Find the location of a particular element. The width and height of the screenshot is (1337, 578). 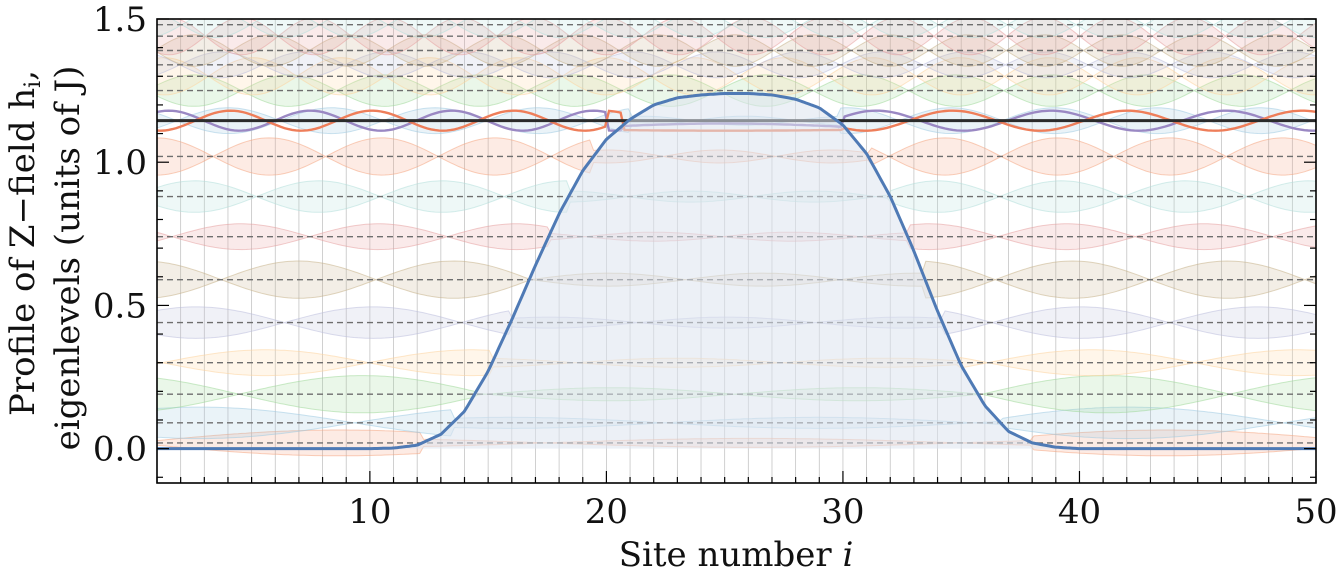

y-axis-title-subscript: i is located at coordinates (33, 84).